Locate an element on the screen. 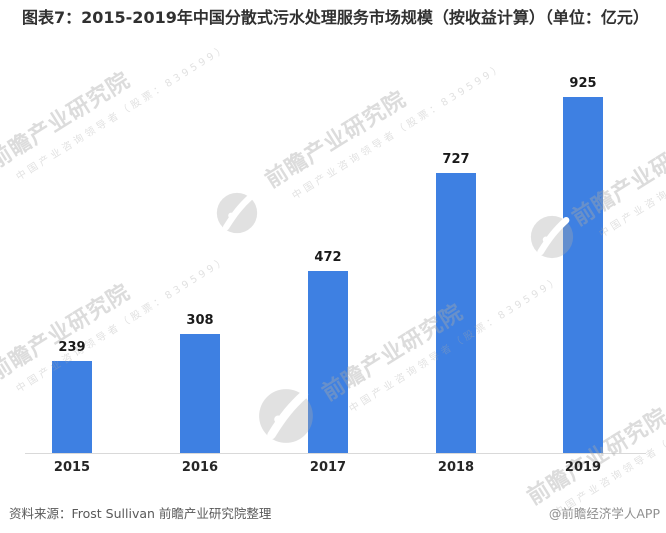 This screenshot has height=533, width=666. bar-value-label: 472 is located at coordinates (328, 257).